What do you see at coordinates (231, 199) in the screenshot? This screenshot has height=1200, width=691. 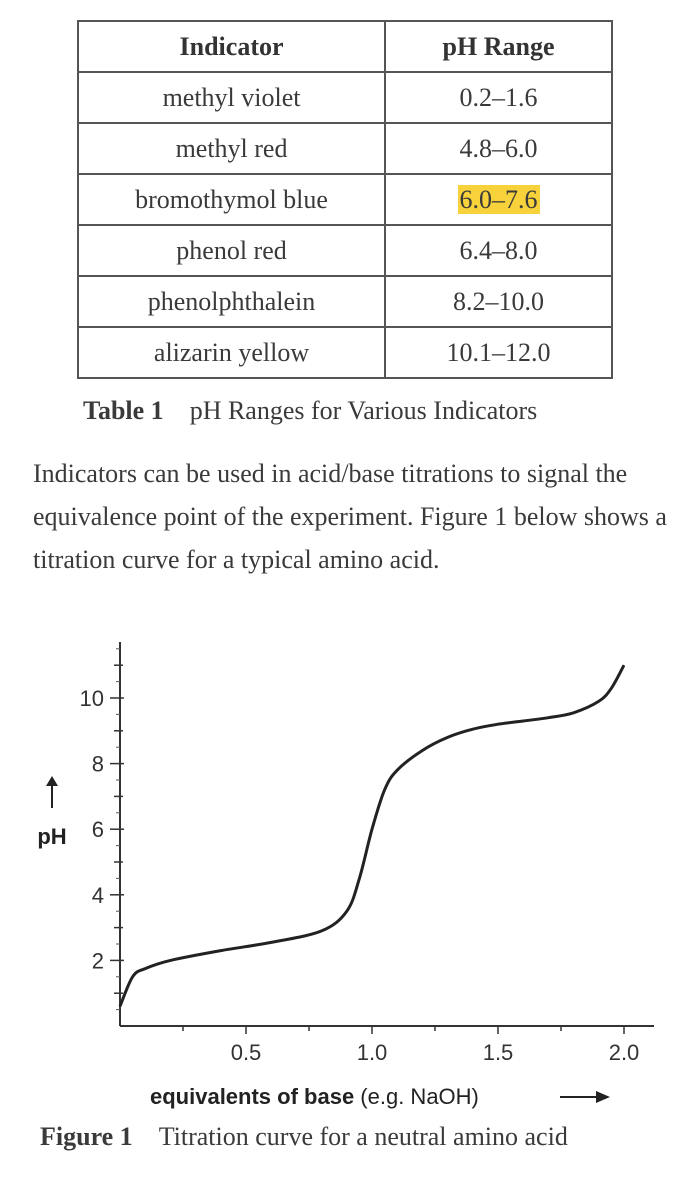 I see `indicator-cell: bromothymol blue` at bounding box center [231, 199].